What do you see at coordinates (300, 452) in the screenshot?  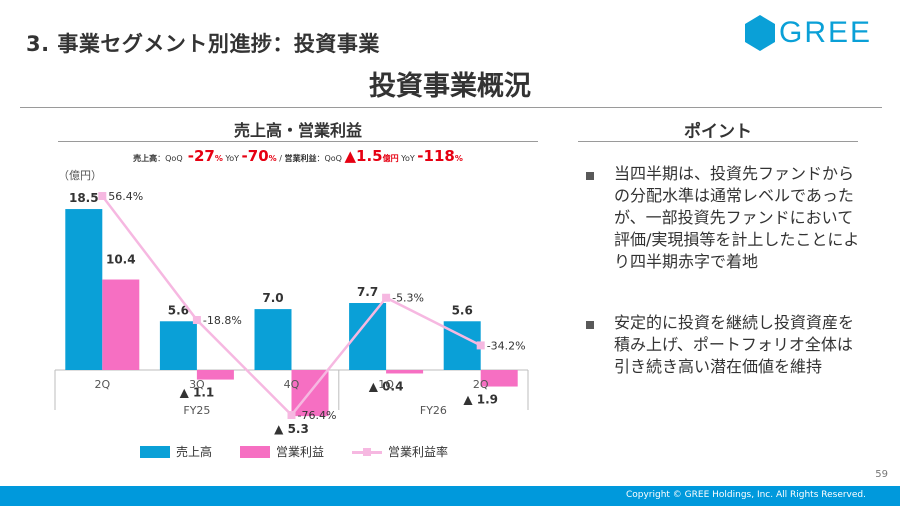 I see `legend-label-operating-profit: 営業利益` at bounding box center [300, 452].